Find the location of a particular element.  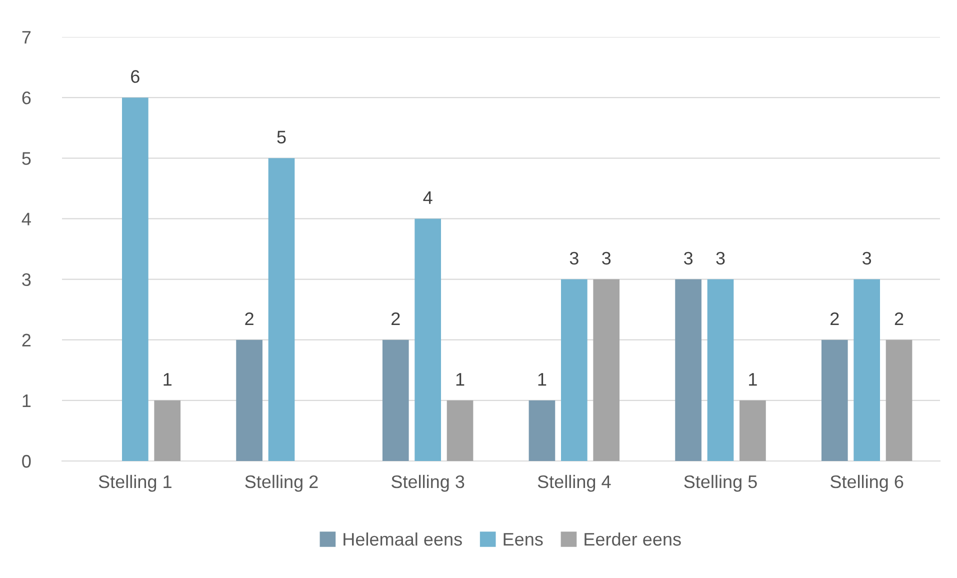

x-tick-label: Stelling 4 is located at coordinates (574, 483).